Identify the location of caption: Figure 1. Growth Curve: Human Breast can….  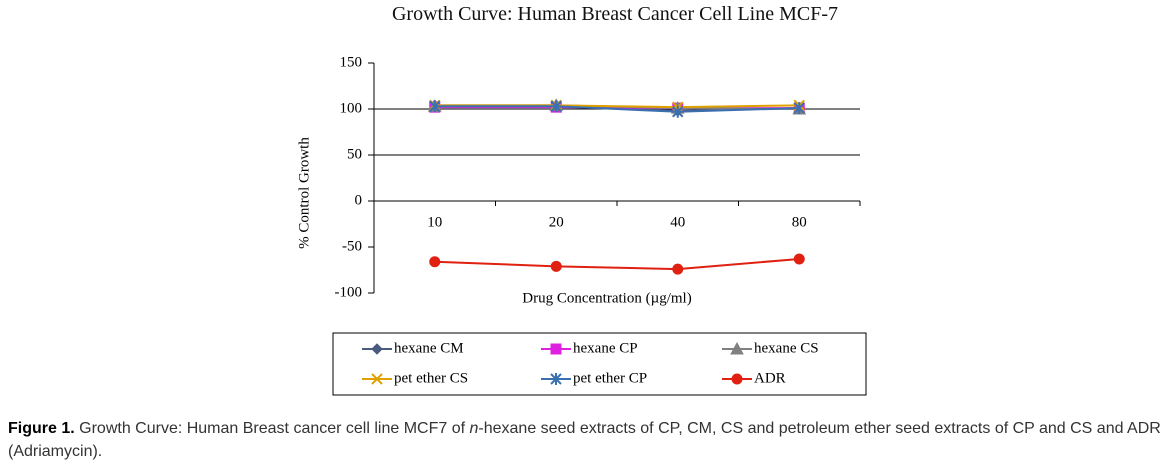
(590, 440).